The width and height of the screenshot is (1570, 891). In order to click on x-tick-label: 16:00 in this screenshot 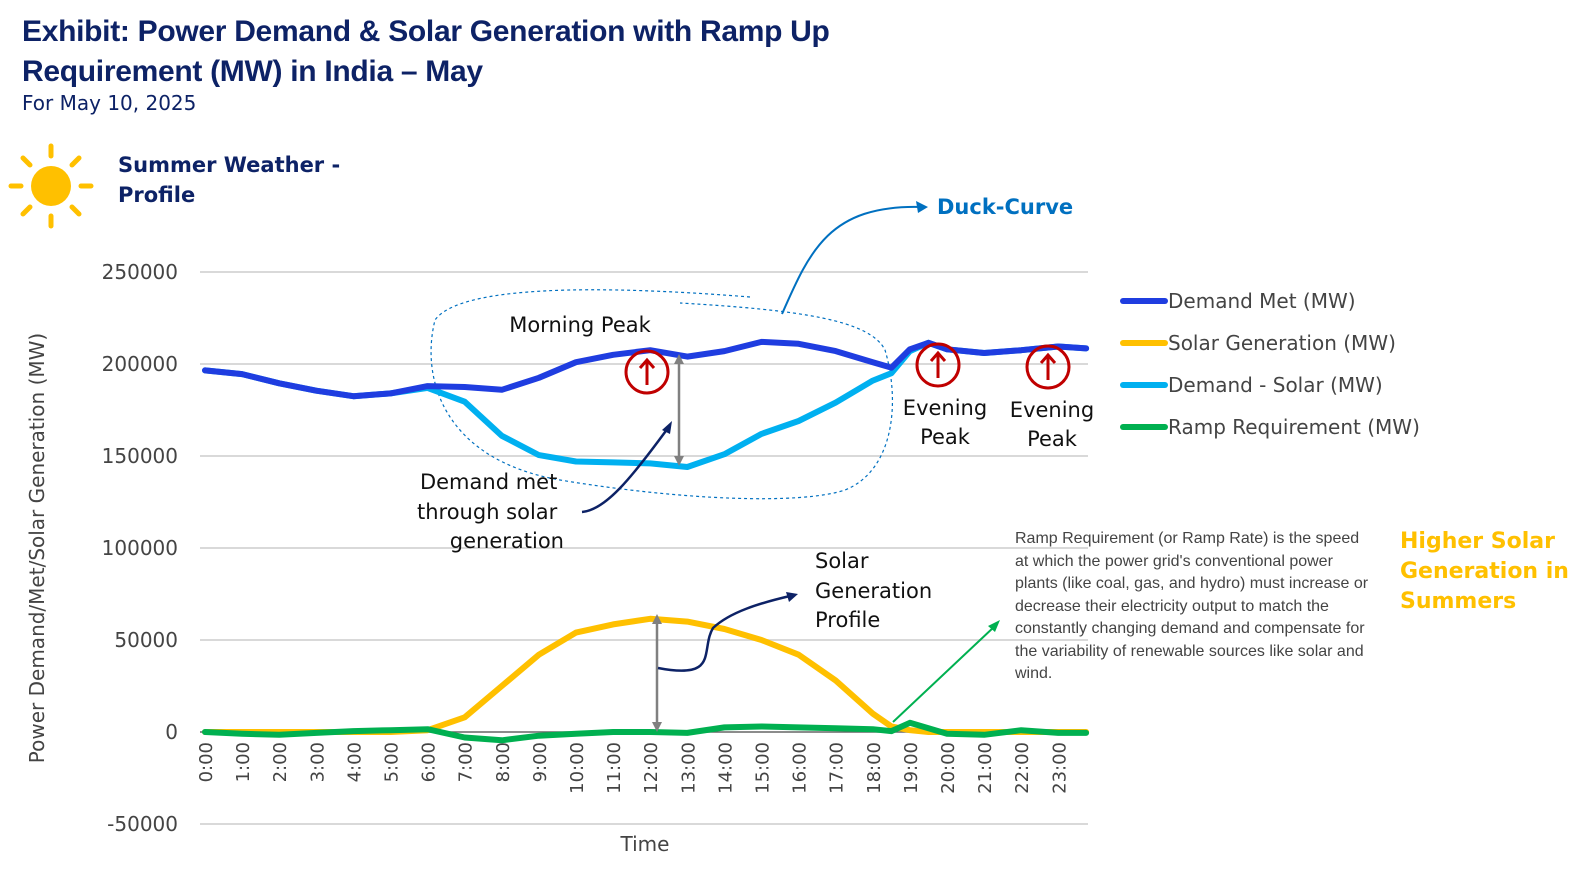, I will do `click(800, 768)`.